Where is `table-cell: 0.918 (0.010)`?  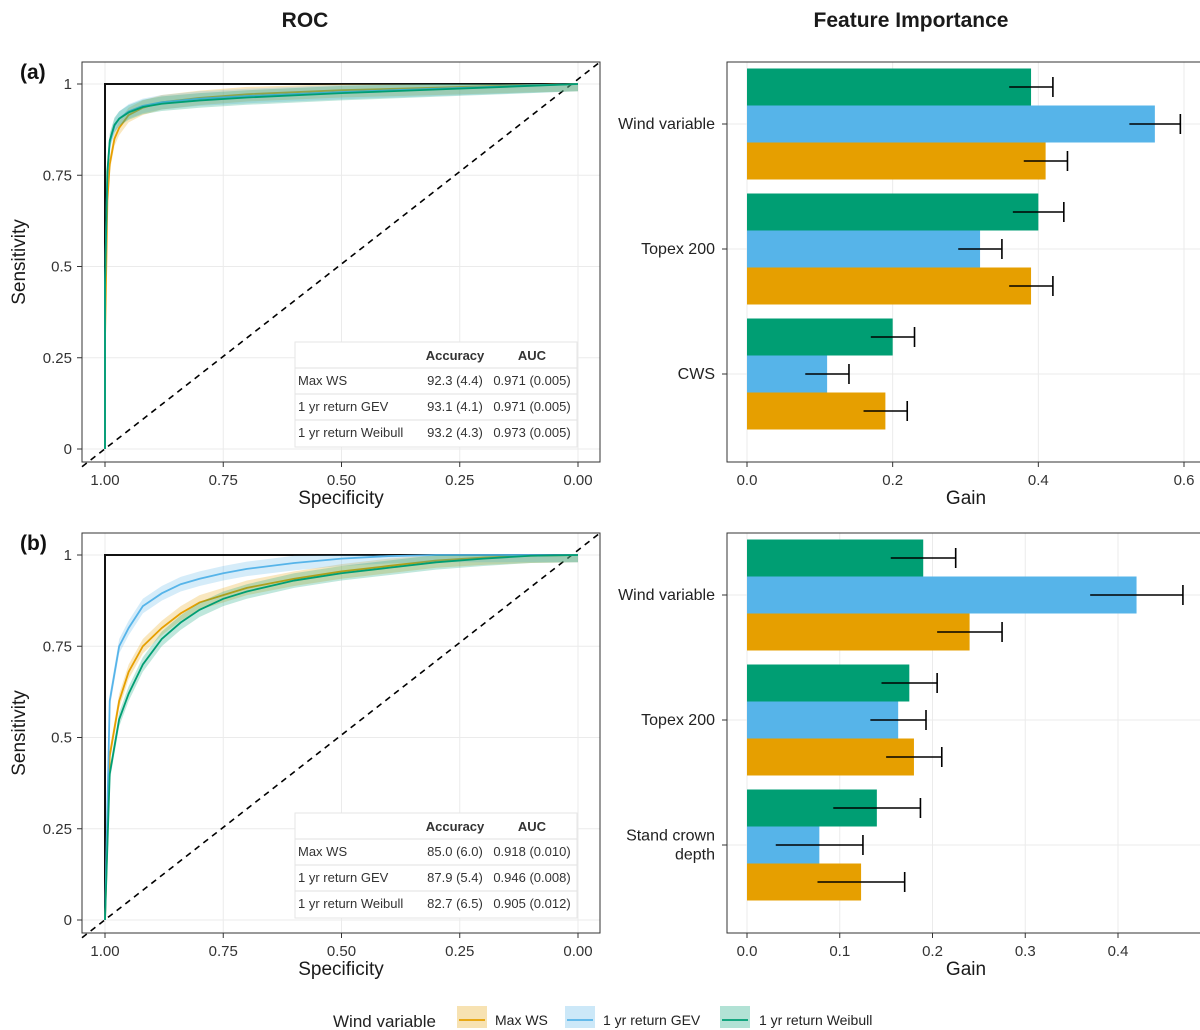
table-cell: 0.918 (0.010) is located at coordinates (531, 851).